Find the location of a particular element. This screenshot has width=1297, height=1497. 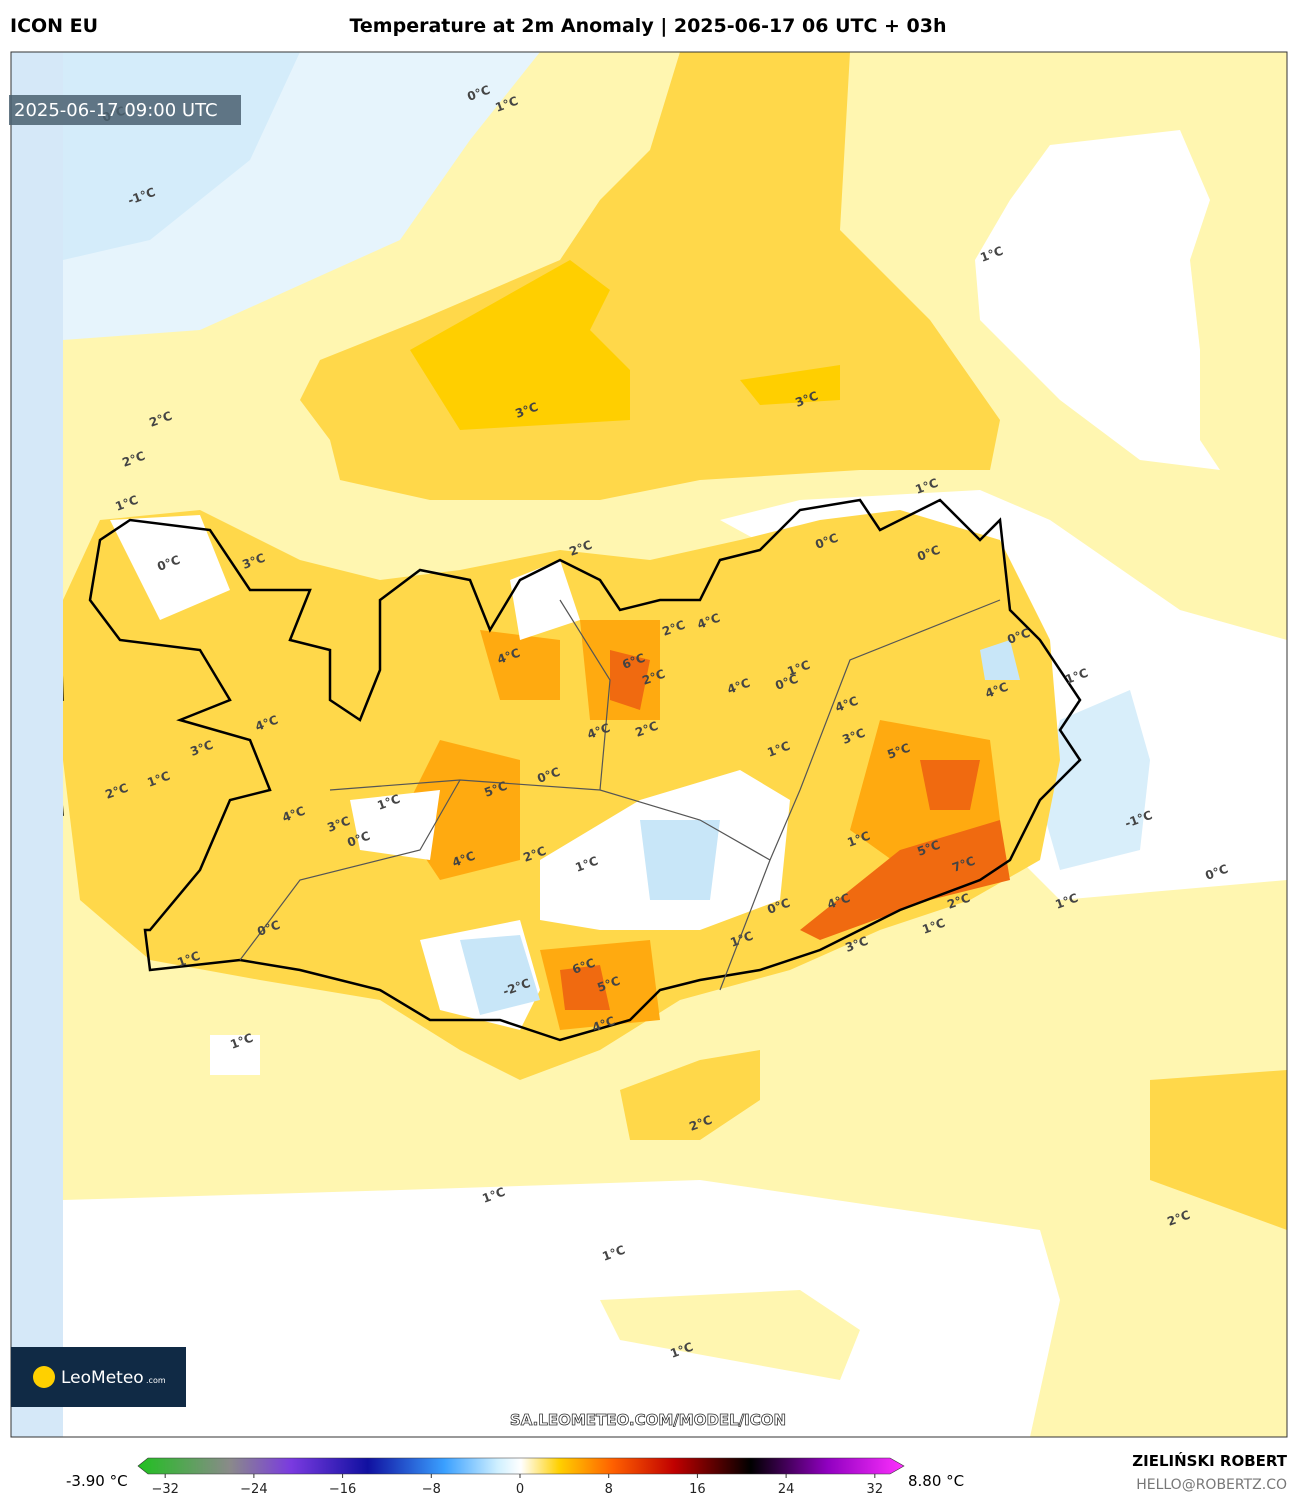

colorbar-tick-label: −32 is located at coordinates (164, 1489).